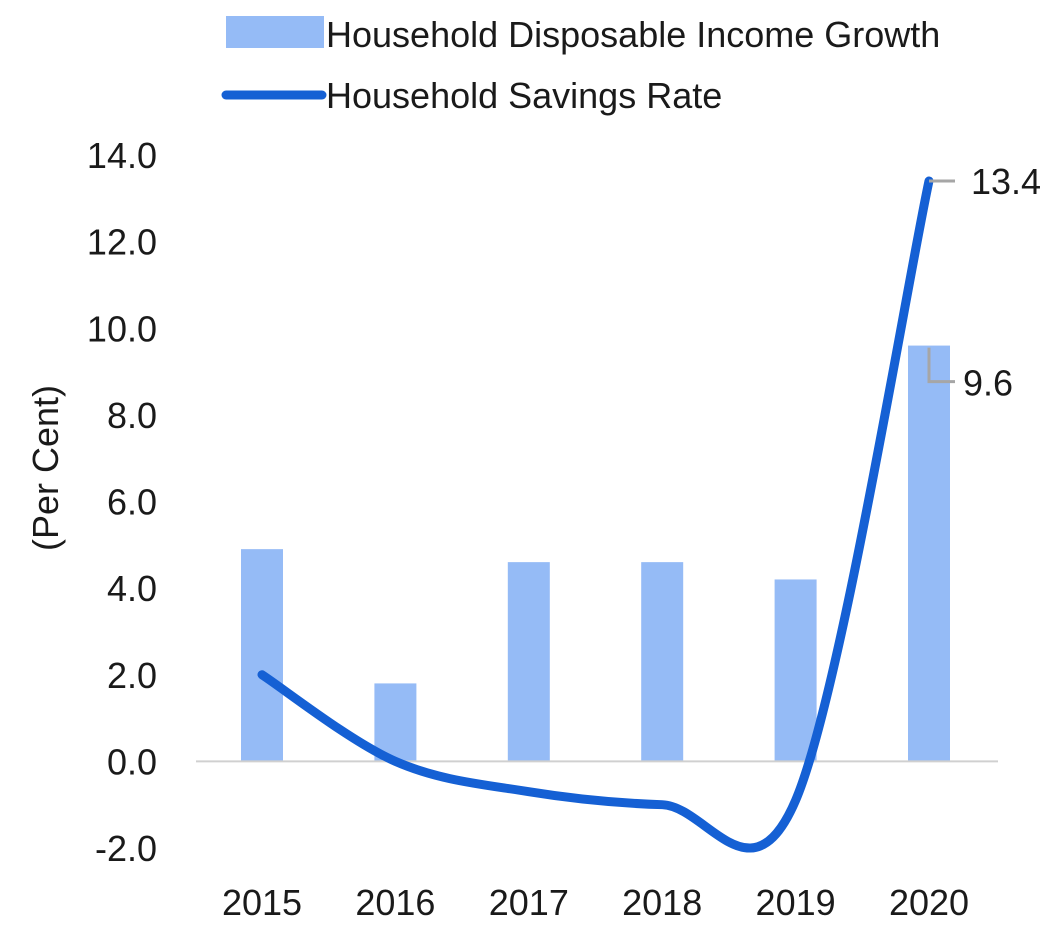 This screenshot has height=951, width=1058. Describe the element at coordinates (395, 722) in the screenshot. I see `bar-2016` at that location.